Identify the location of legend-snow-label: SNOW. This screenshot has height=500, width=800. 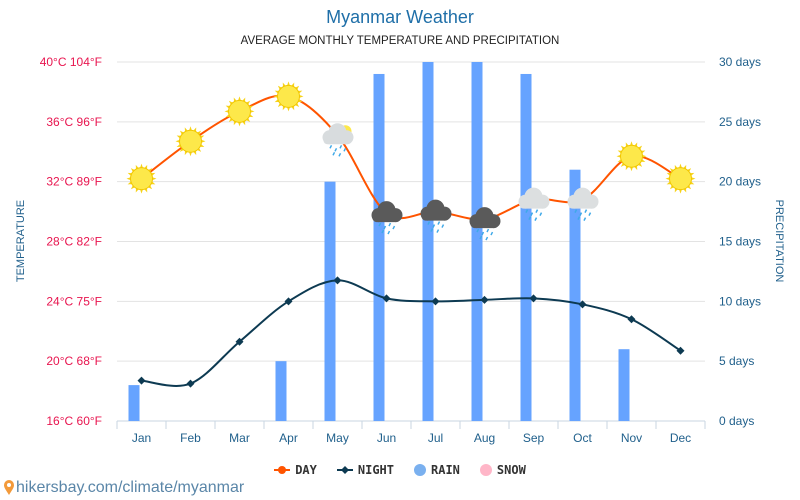
(511, 470).